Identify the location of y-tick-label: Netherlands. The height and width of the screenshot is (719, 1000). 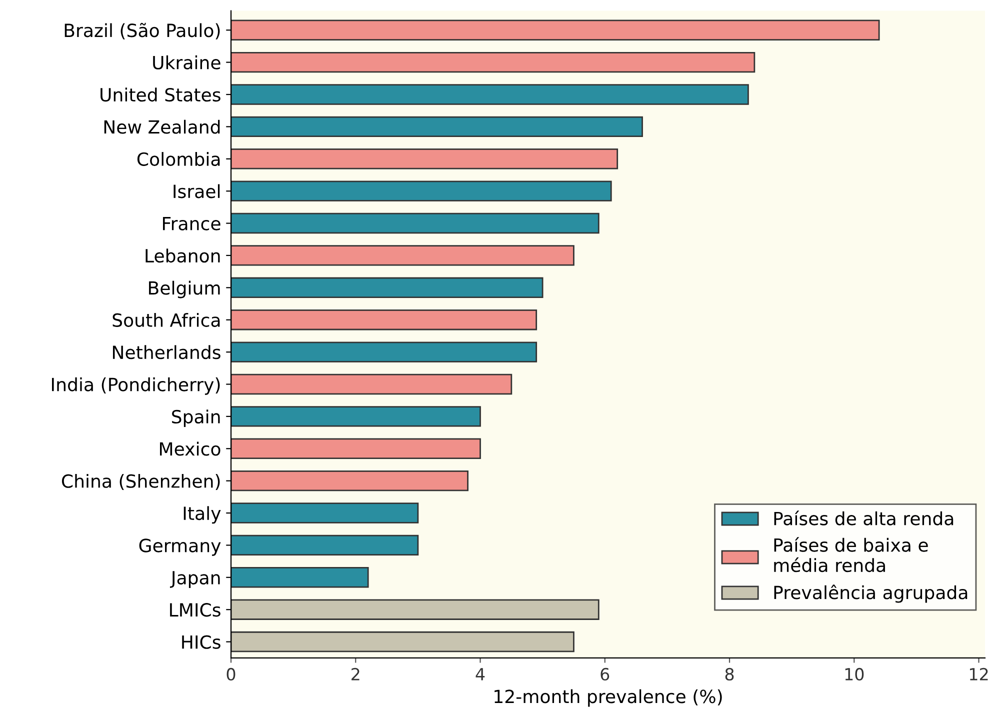
(166, 352).